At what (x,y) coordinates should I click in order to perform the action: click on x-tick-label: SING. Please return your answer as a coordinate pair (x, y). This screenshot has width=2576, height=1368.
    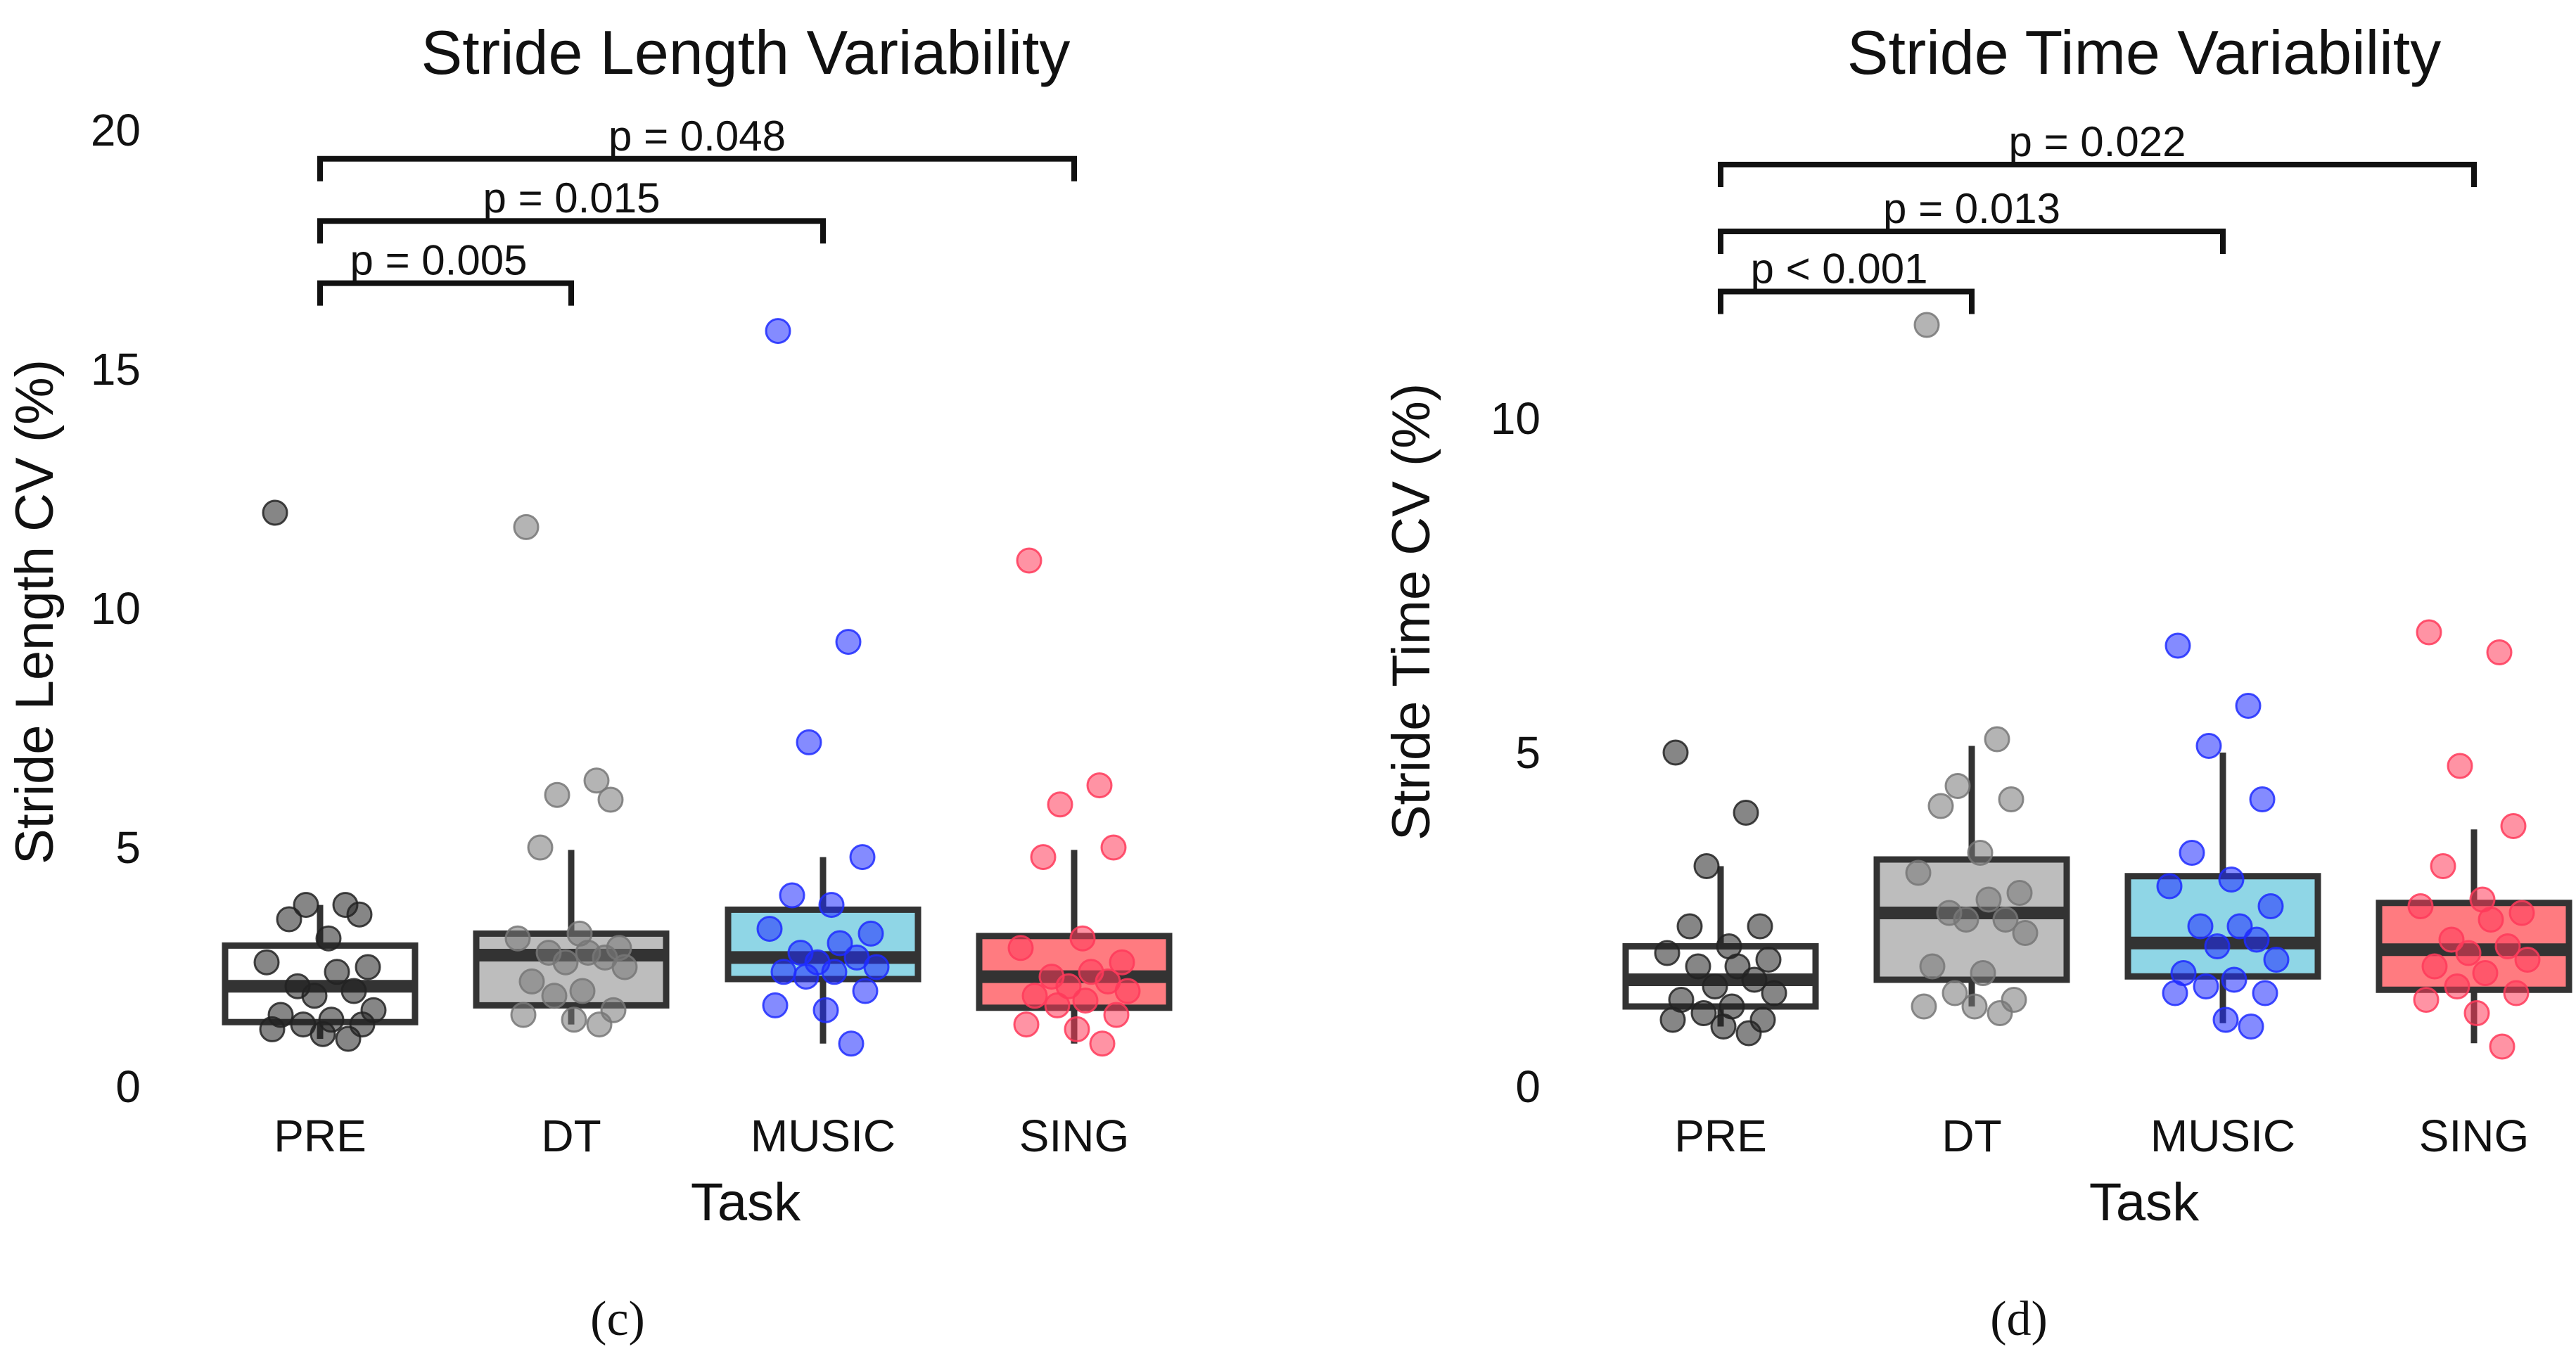
    Looking at the image, I should click on (2474, 1136).